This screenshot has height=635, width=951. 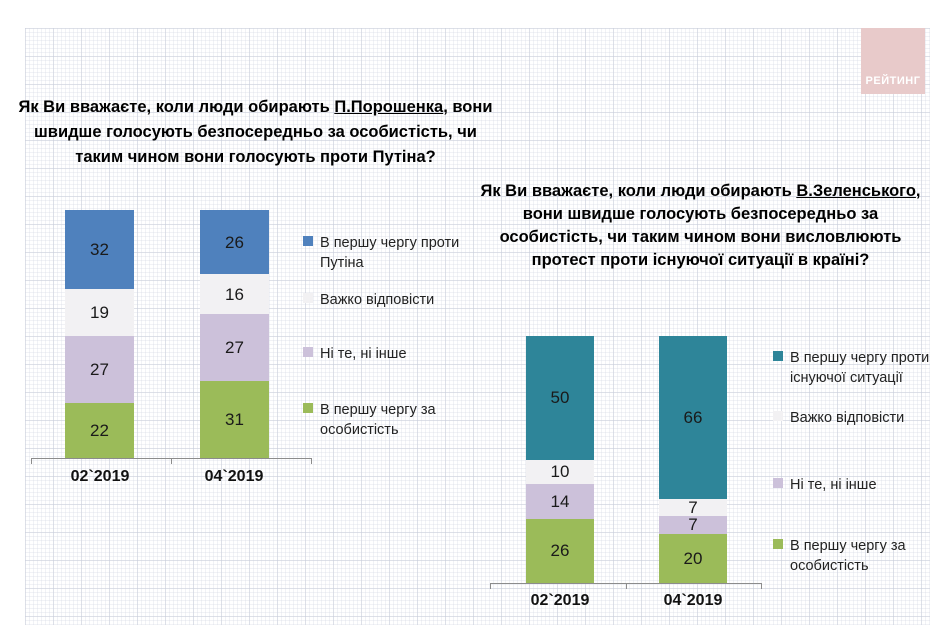 I want to click on stacked-bar: 32 19 27 22, so click(x=99, y=334).